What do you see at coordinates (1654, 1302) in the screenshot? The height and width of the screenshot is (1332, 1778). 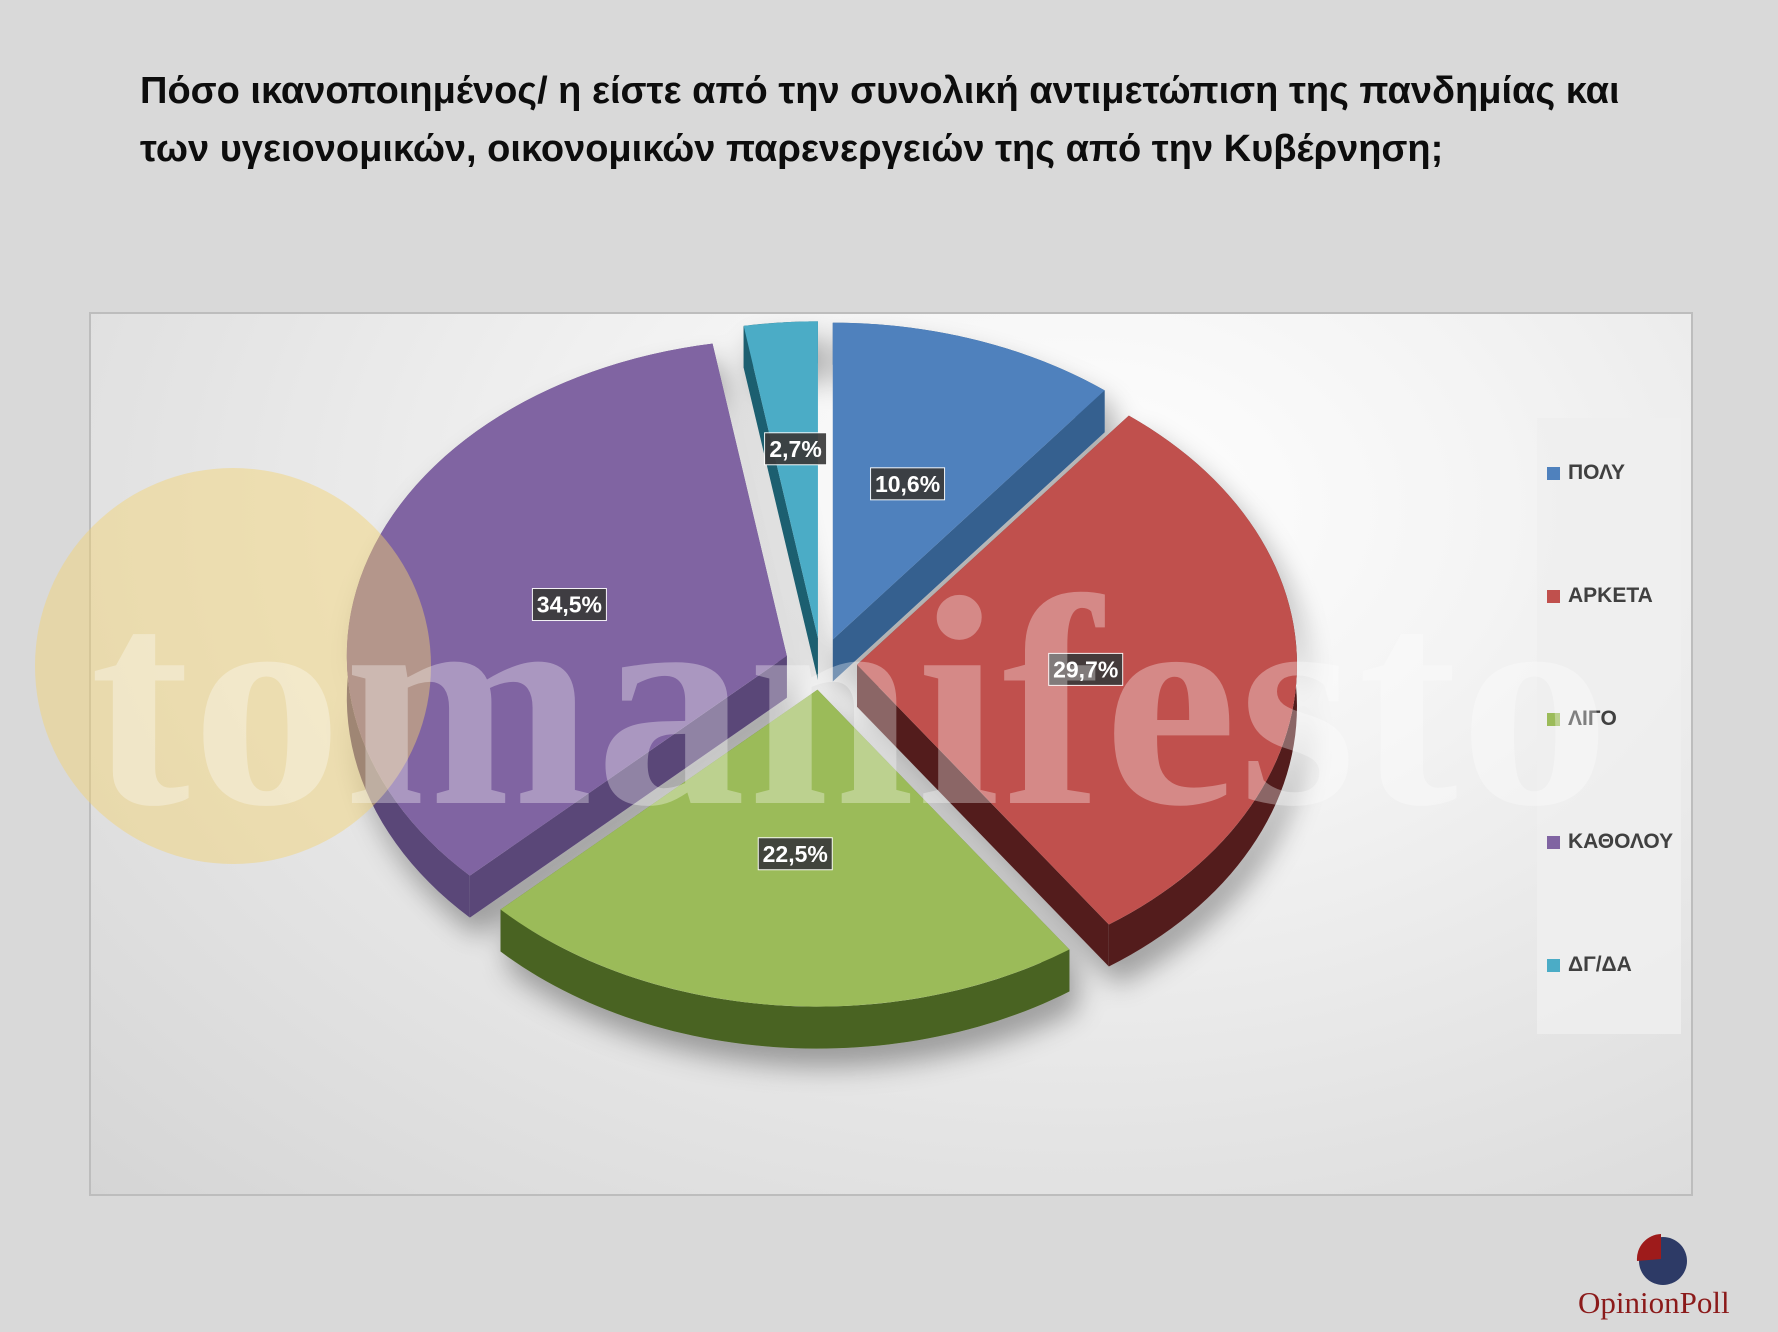 I see `logo-text: OpinionPoll` at bounding box center [1654, 1302].